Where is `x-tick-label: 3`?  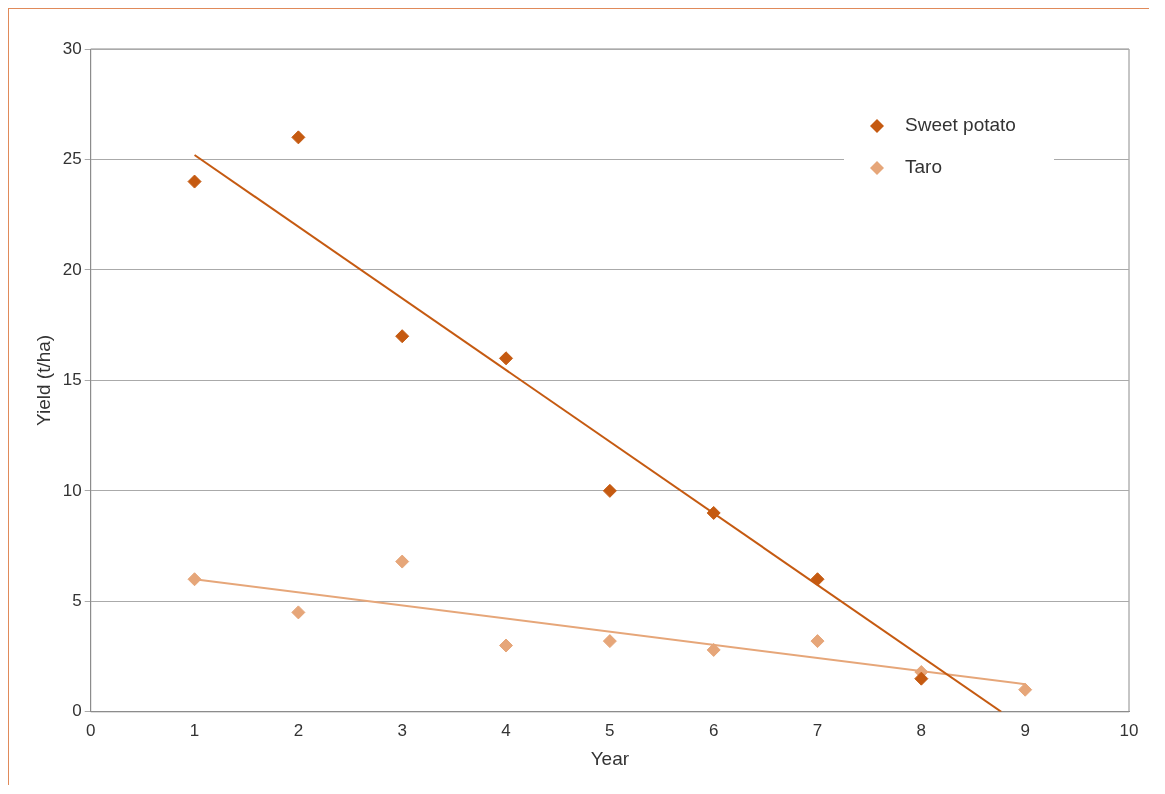 x-tick-label: 3 is located at coordinates (402, 730).